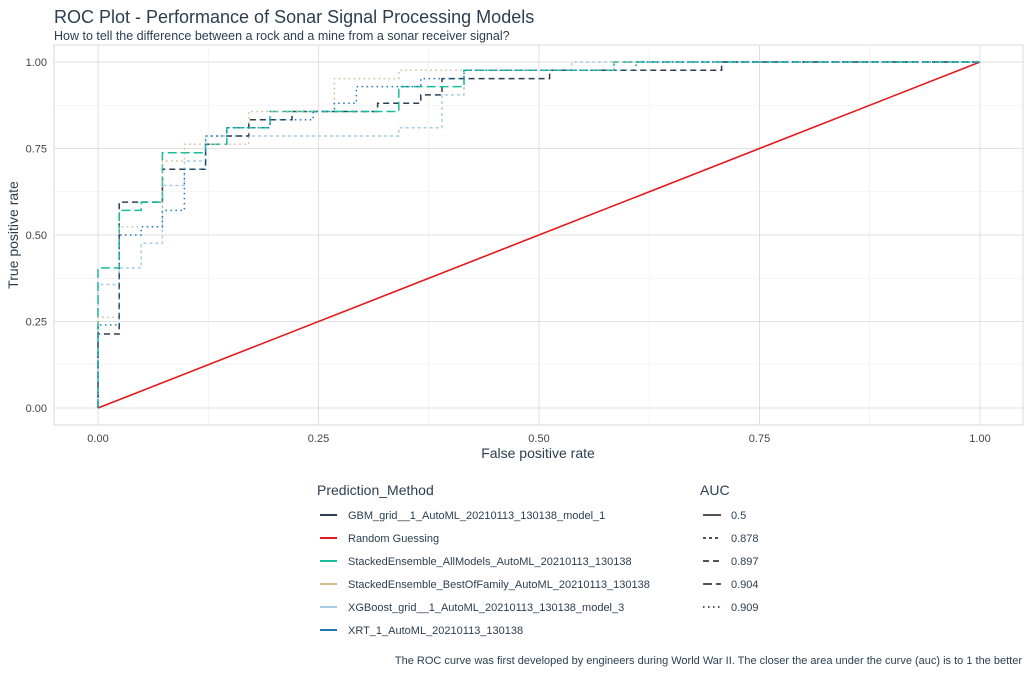  Describe the element at coordinates (738, 516) in the screenshot. I see `legend-auc-label: 0.5` at that location.